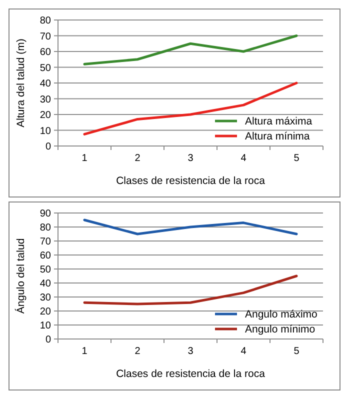 This screenshot has width=349, height=399. Describe the element at coordinates (278, 122) in the screenshot. I see `legend-label: Altura máxima` at that location.